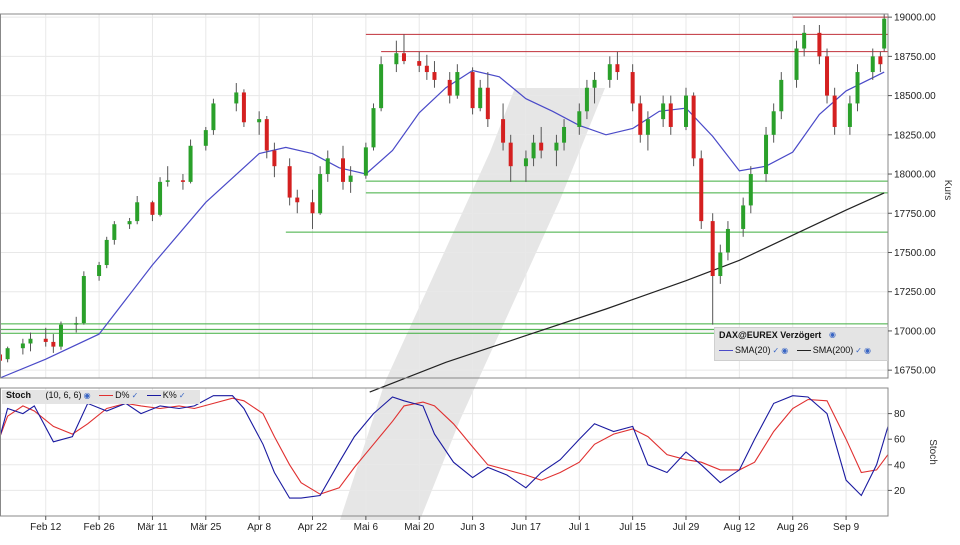 The image size is (960, 545). I want to click on kpct-legend-label: K%, so click(169, 395).